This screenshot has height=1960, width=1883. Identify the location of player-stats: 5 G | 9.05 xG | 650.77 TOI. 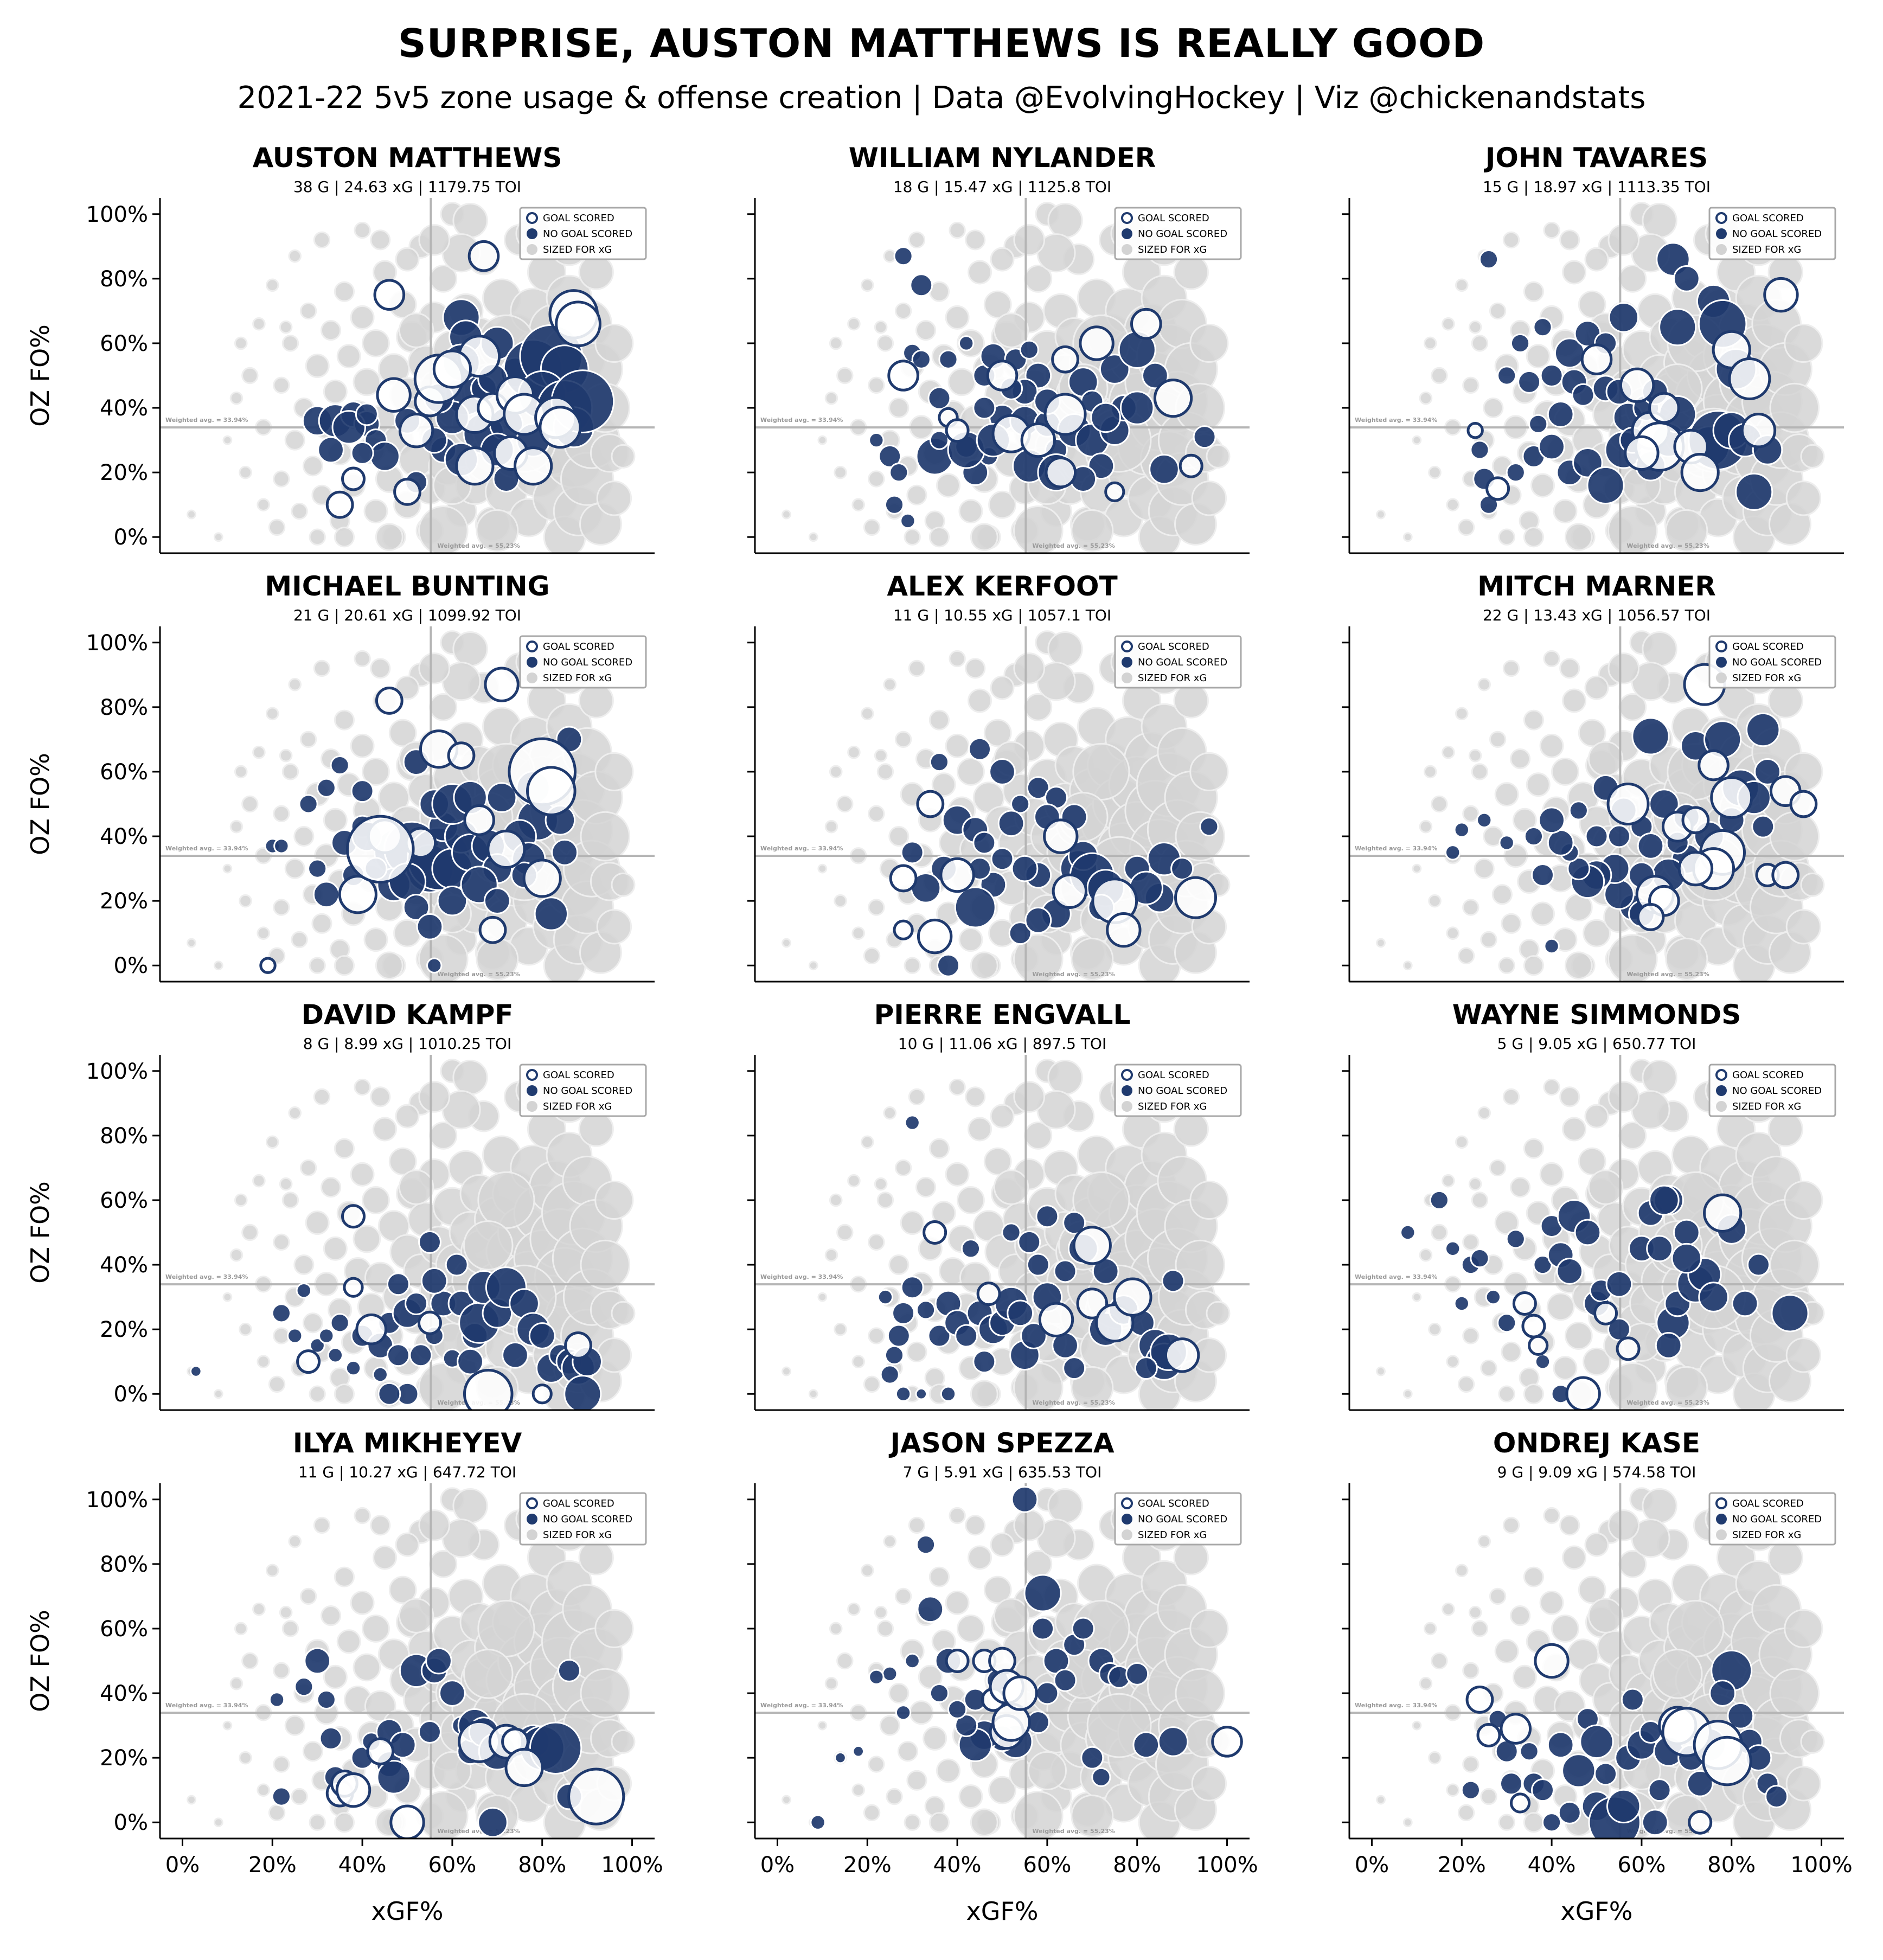
(1596, 1044).